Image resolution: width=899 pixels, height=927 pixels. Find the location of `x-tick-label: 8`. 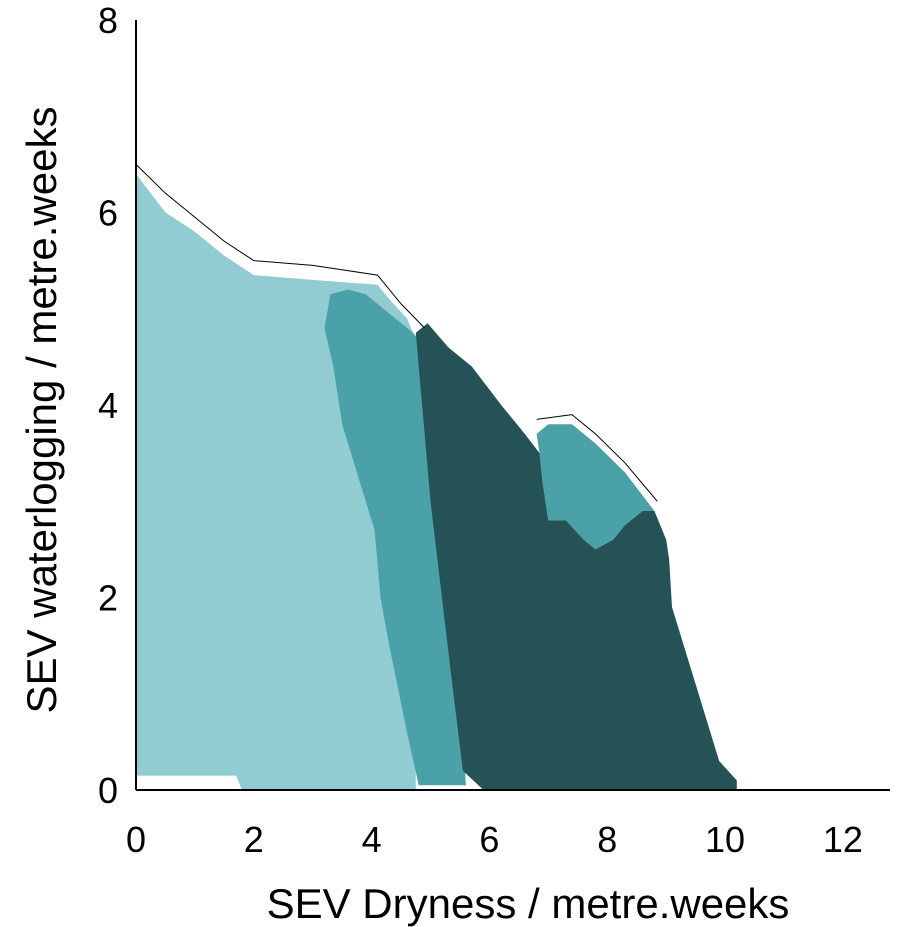

x-tick-label: 8 is located at coordinates (607, 839).